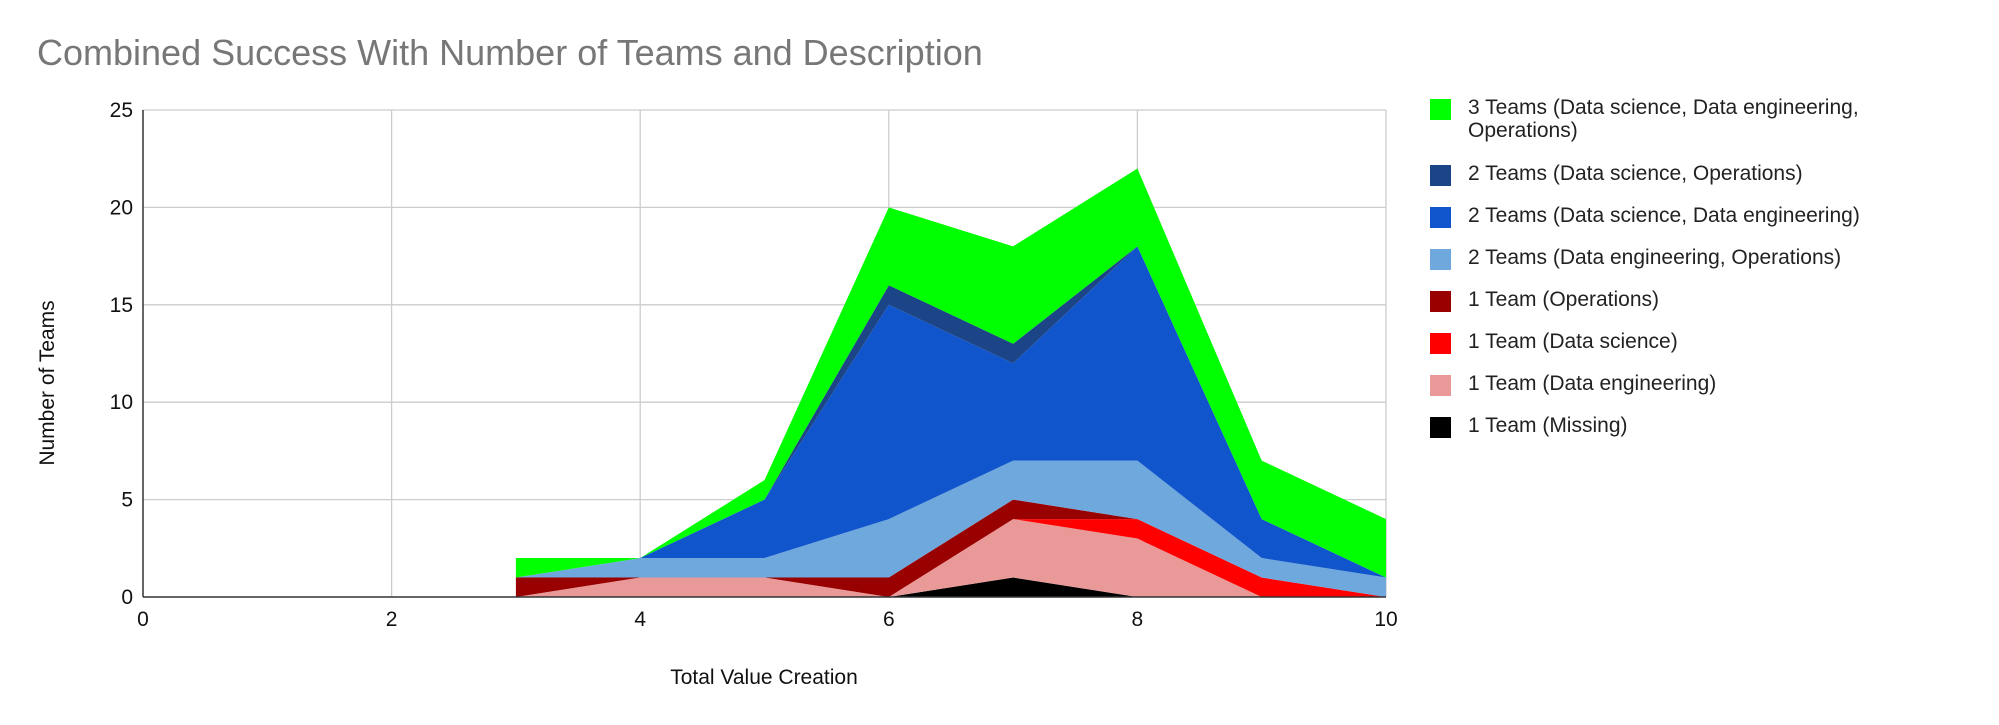 The width and height of the screenshot is (1999, 725). Describe the element at coordinates (1664, 215) in the screenshot. I see `legend-label: 2 Teams (Data science, Data engineering)` at that location.